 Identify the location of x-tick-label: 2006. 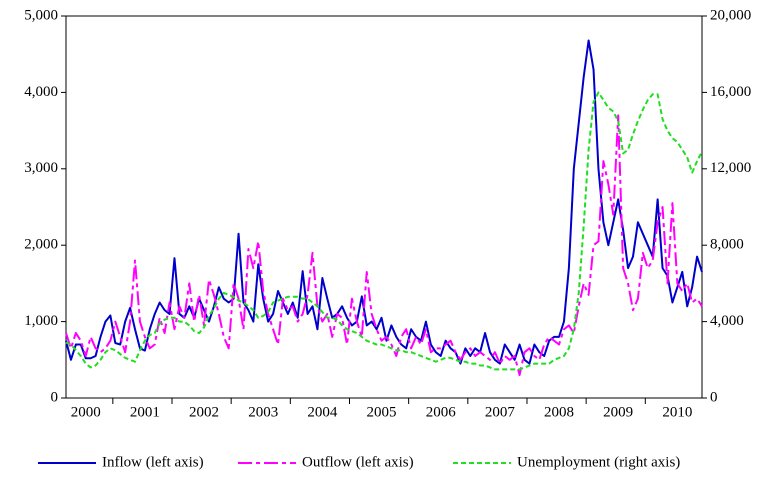
(441, 412).